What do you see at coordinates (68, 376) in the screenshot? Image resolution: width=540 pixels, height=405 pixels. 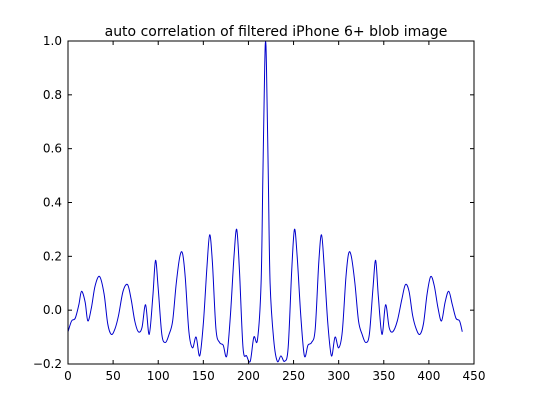 I see `x-tick-label: 0` at bounding box center [68, 376].